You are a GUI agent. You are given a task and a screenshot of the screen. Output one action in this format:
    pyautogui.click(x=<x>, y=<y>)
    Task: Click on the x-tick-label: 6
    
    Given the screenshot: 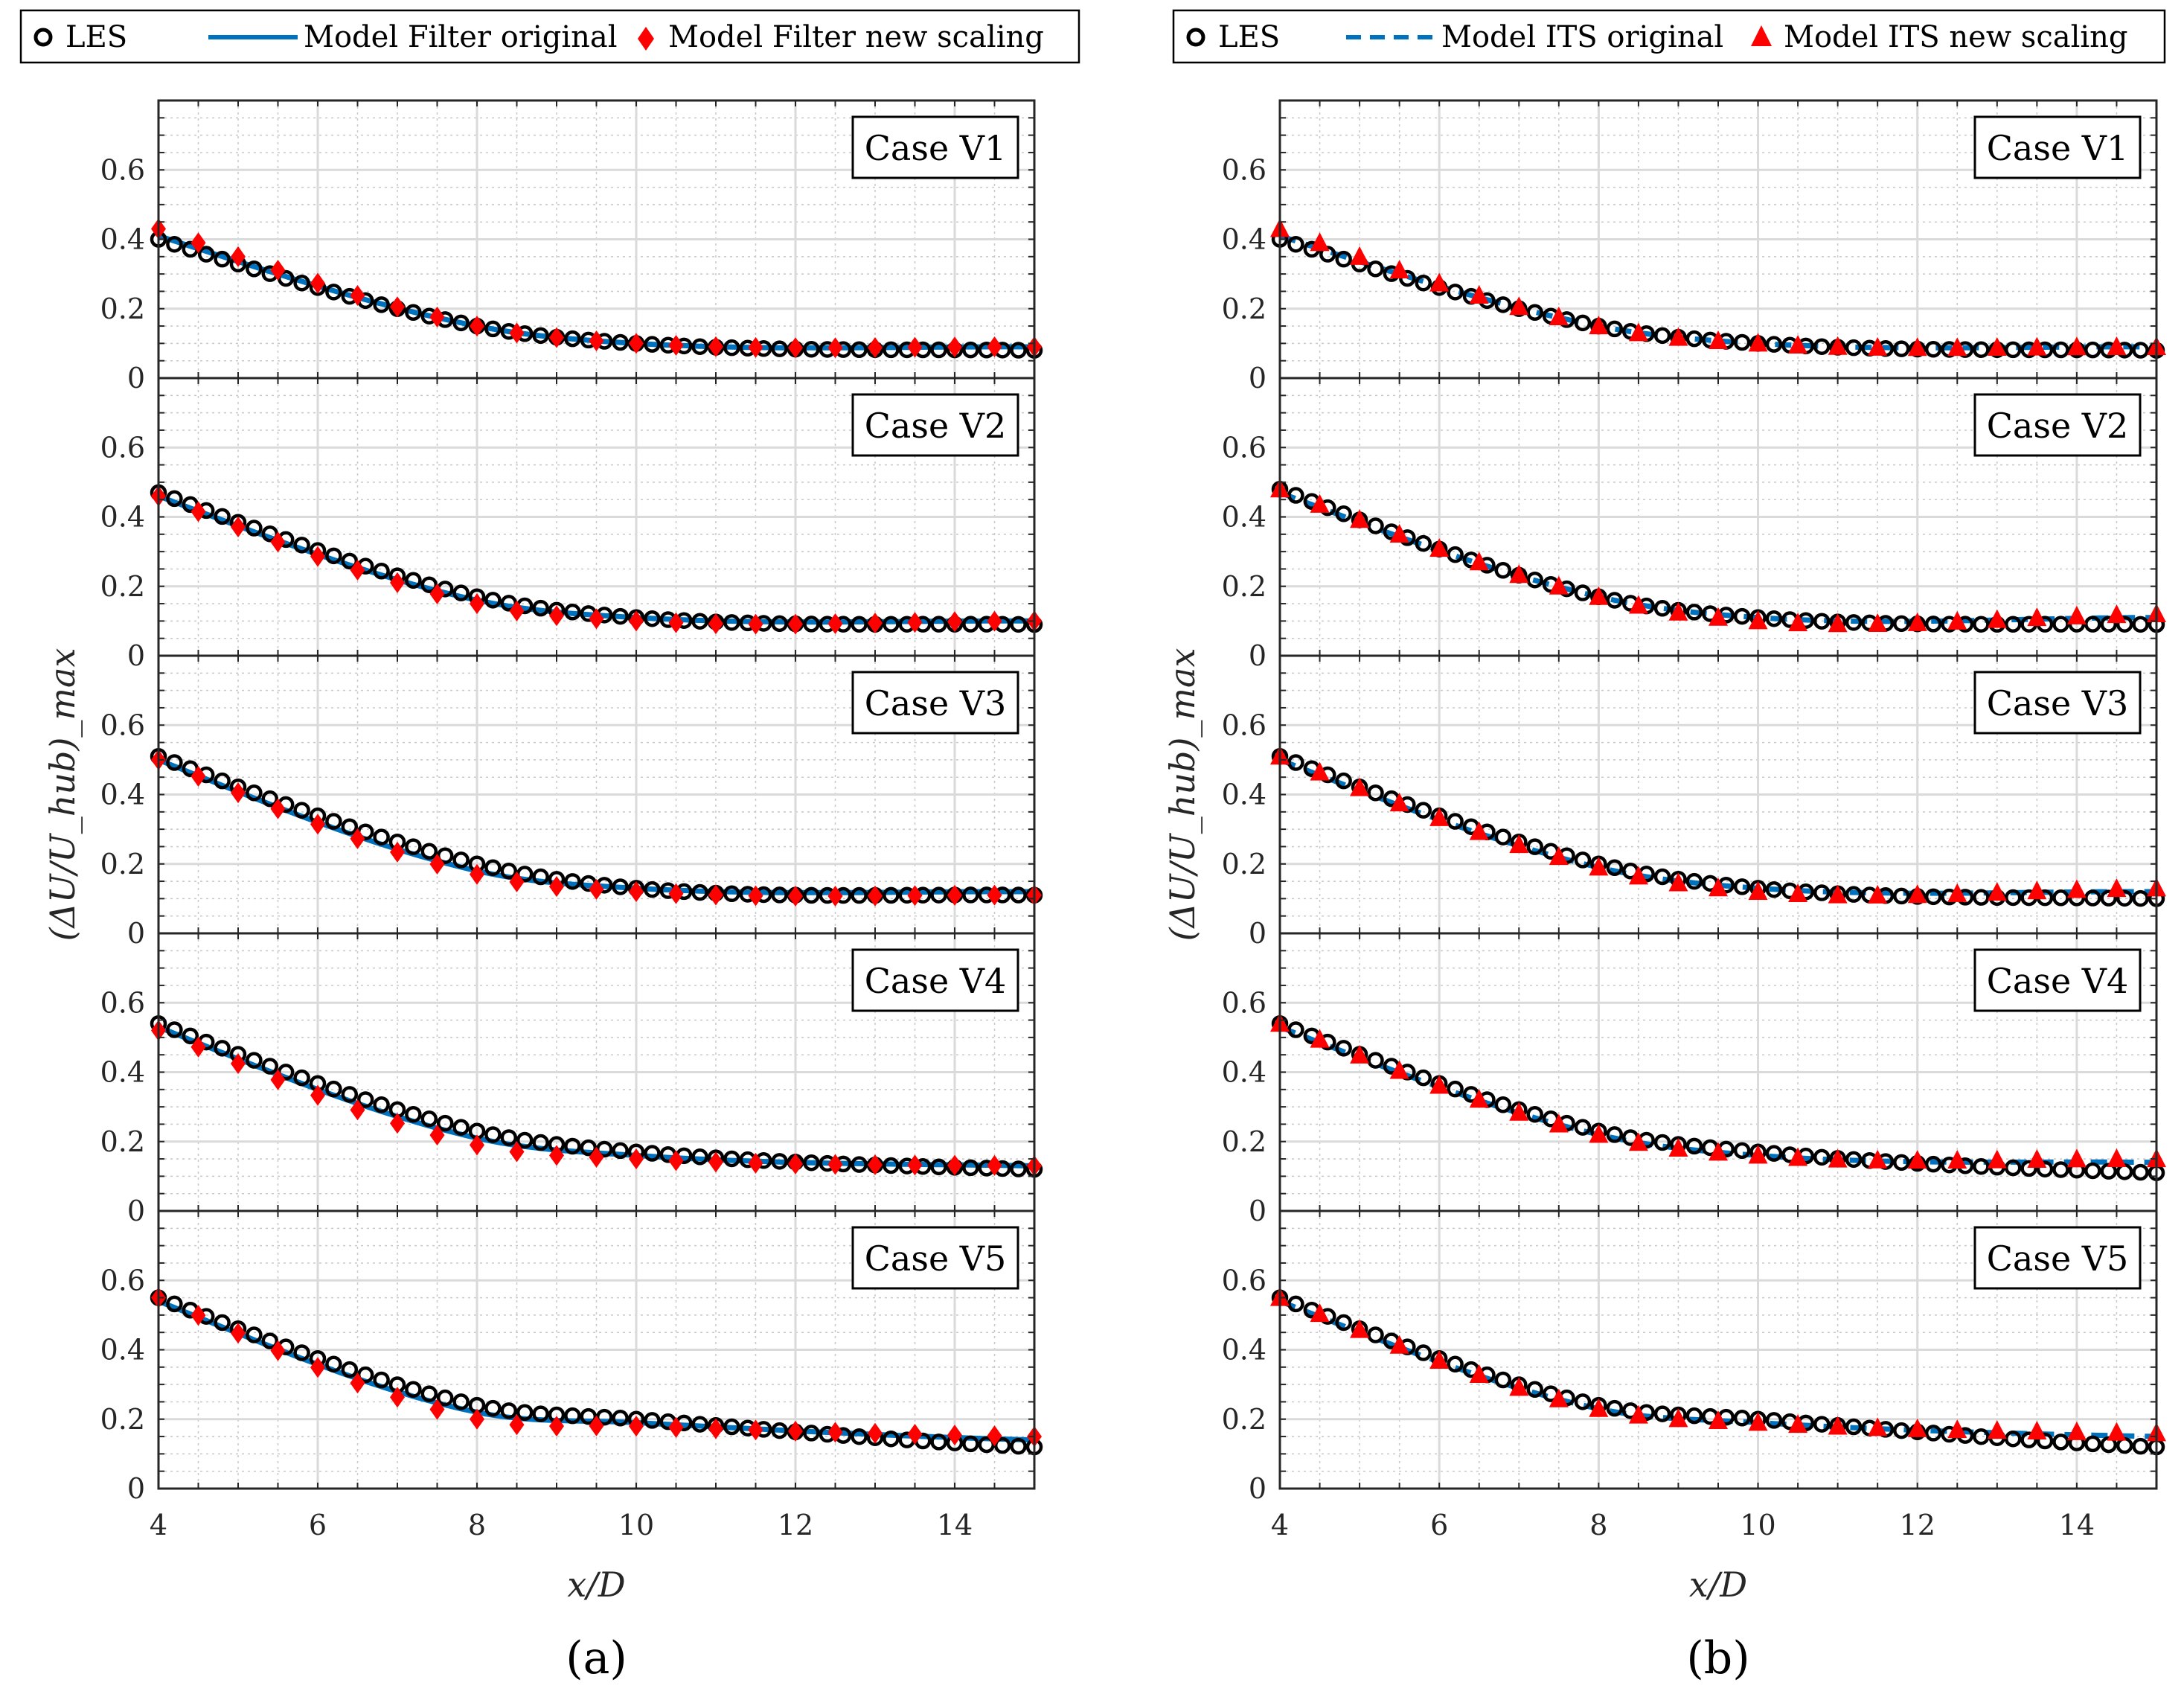 What is the action you would take?
    pyautogui.click(x=318, y=1525)
    